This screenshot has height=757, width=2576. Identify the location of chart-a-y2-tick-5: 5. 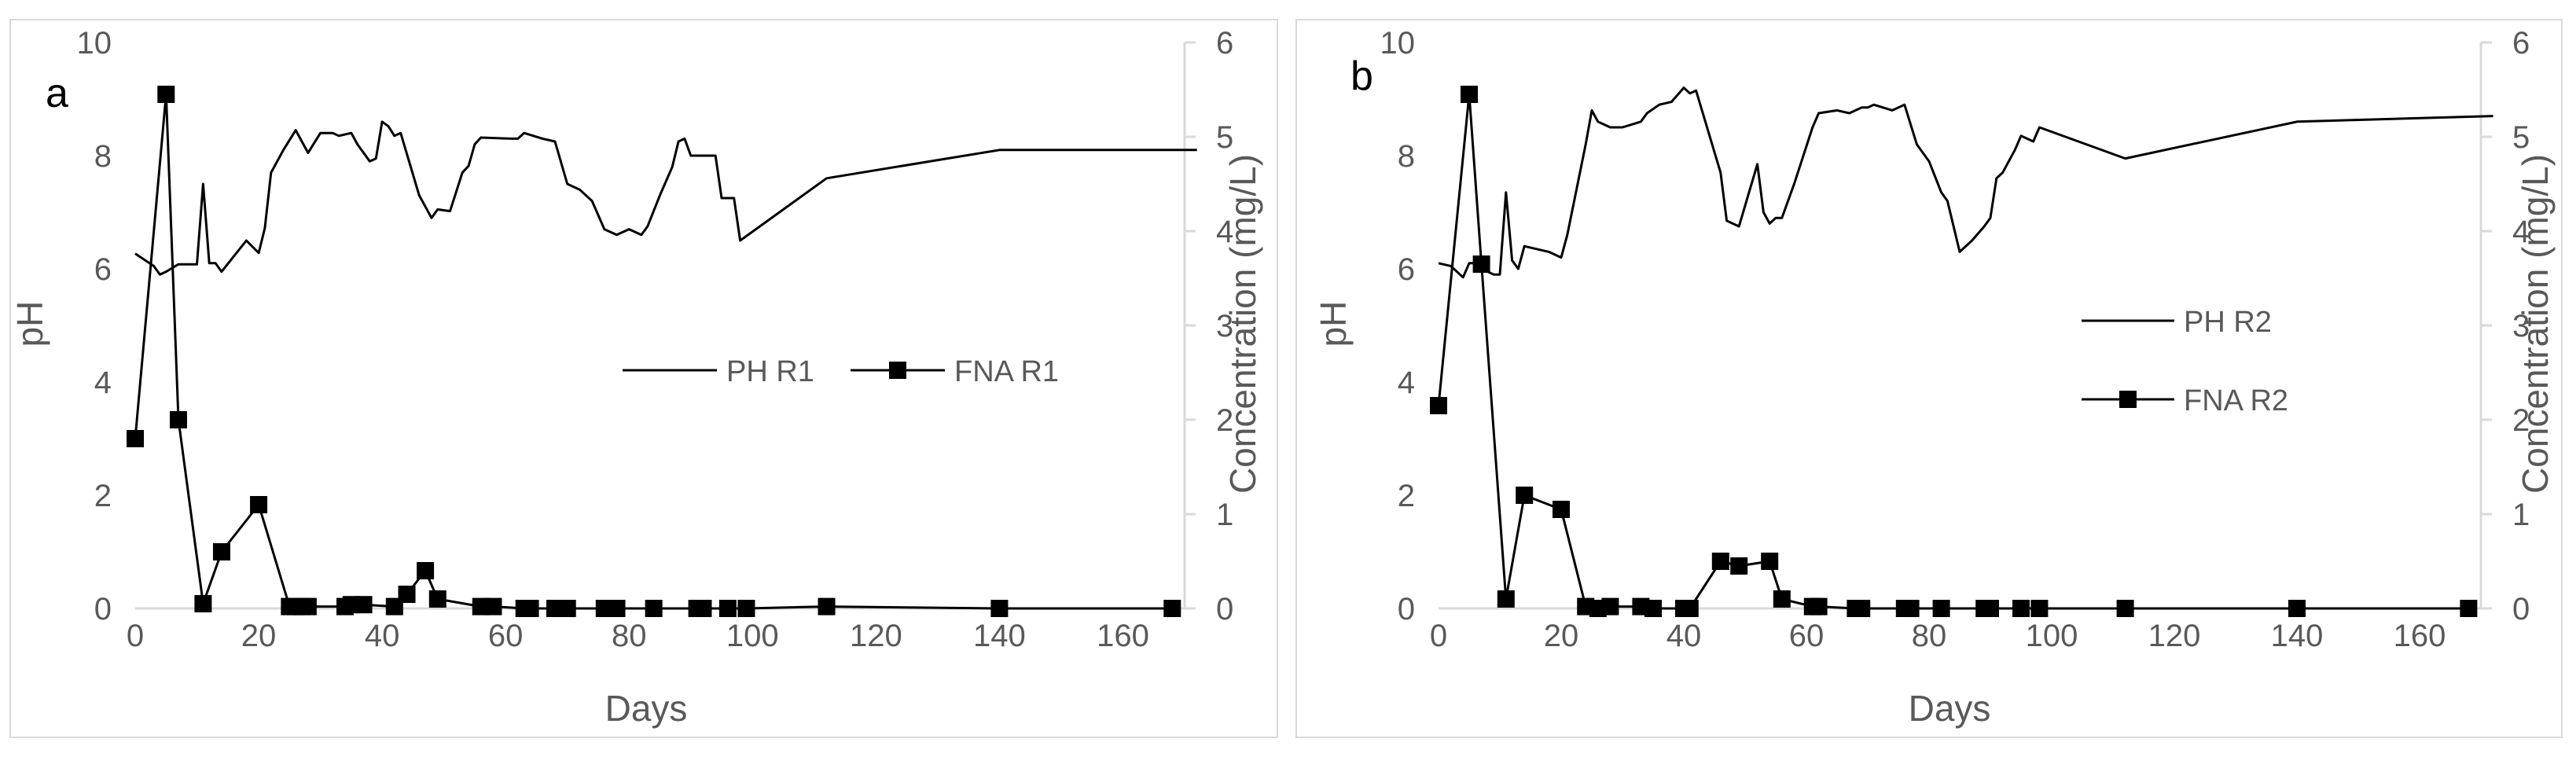
(1224, 137).